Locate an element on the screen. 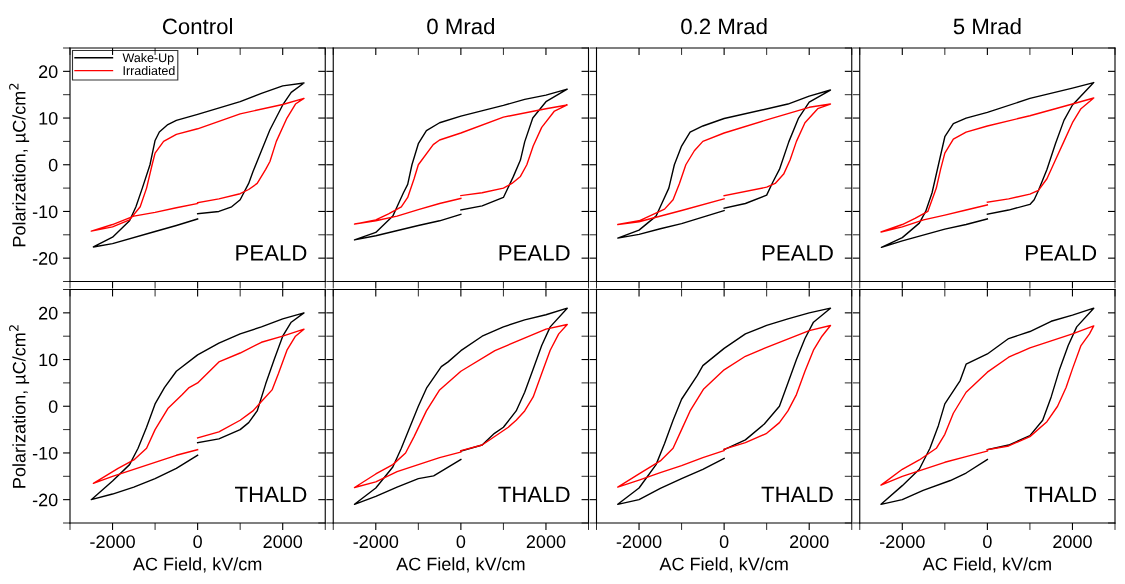  chart-title: 0 Mrad is located at coordinates (461, 26).